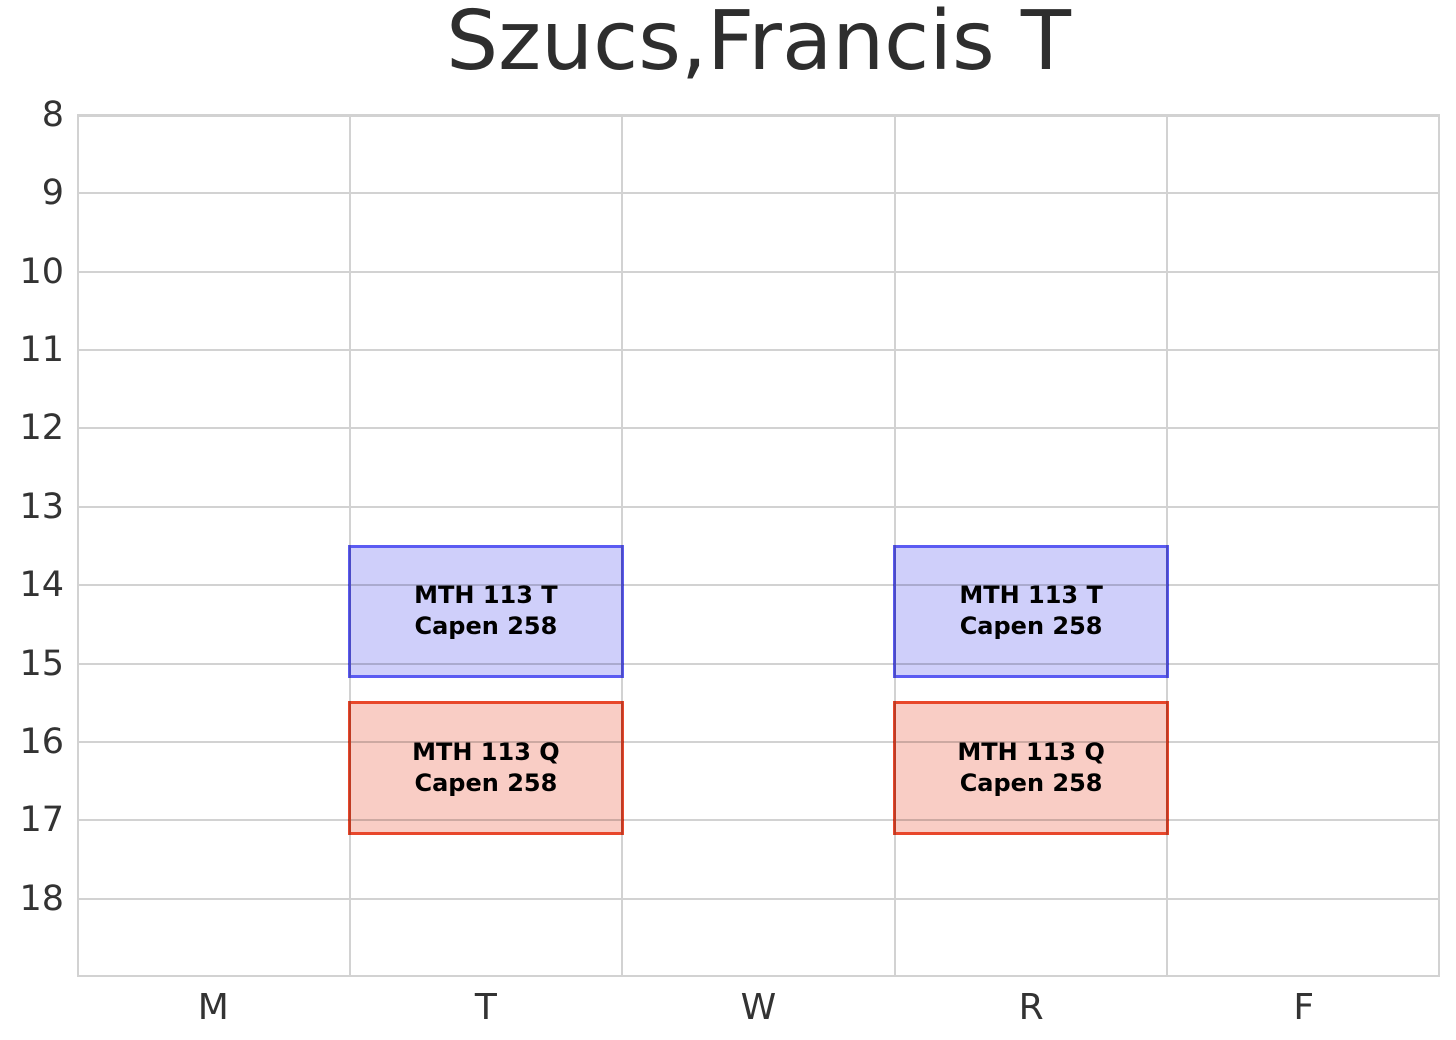  What do you see at coordinates (41, 271) in the screenshot?
I see `y-tick-label: 10` at bounding box center [41, 271].